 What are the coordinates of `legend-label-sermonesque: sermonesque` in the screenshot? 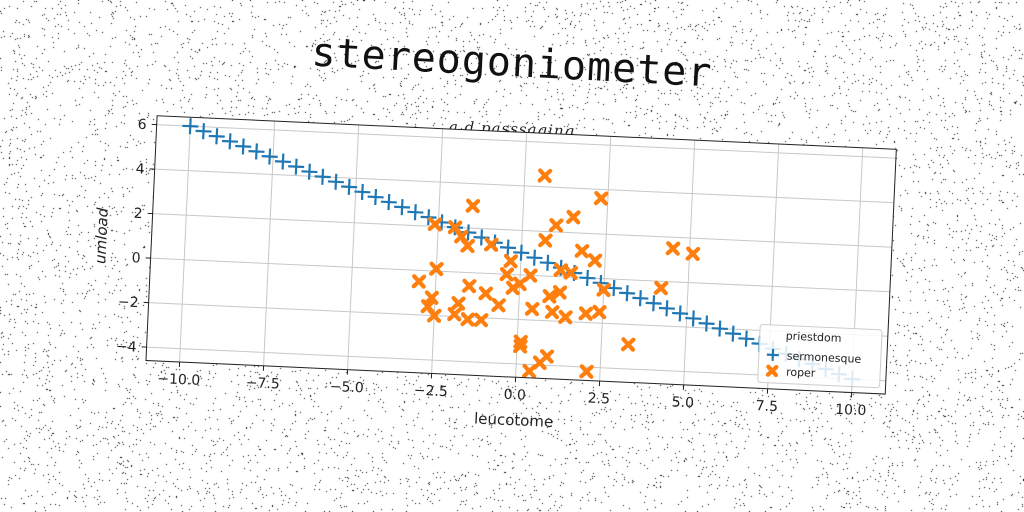 It's located at (824, 358).